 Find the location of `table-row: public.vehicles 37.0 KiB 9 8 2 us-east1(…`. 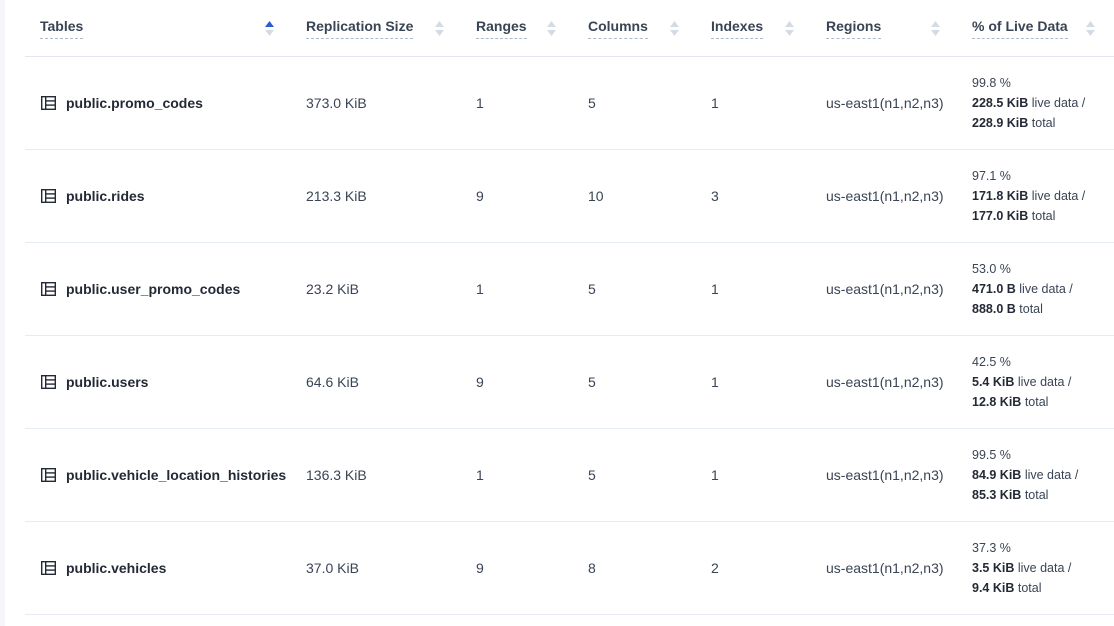

table-row: public.vehicles 37.0 KiB 9 8 2 us-east1(… is located at coordinates (569, 568).